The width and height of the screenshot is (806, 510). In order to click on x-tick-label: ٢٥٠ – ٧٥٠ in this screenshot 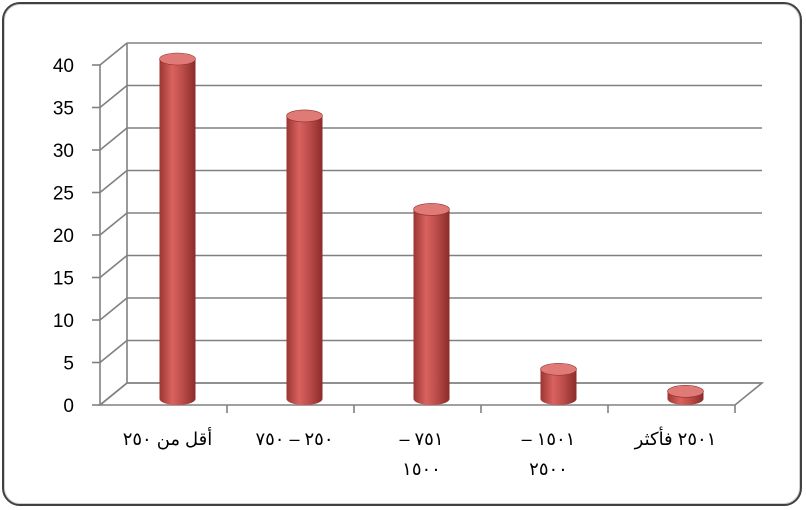, I will do `click(294, 439)`.